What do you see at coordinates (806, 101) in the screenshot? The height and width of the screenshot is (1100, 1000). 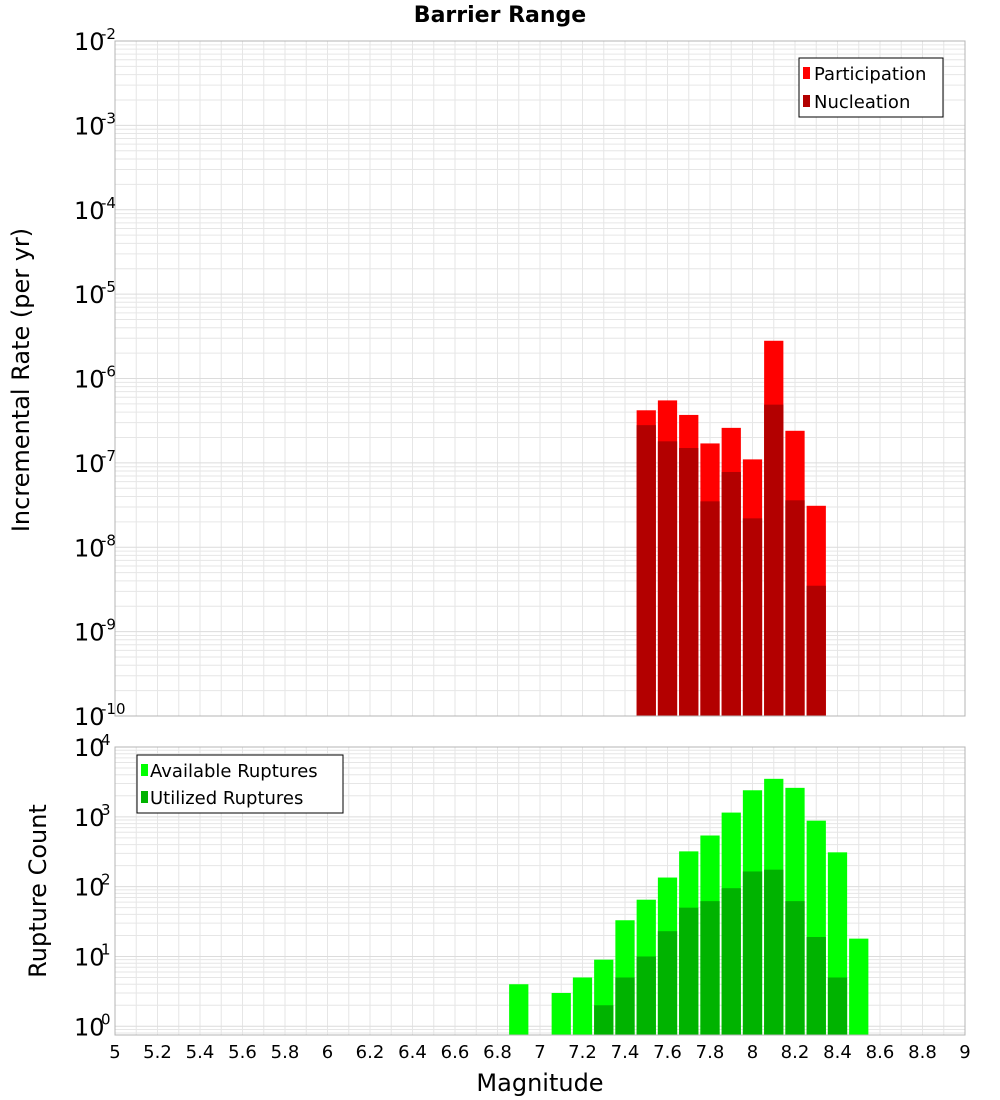 I see `legend-swatch-nucleation` at bounding box center [806, 101].